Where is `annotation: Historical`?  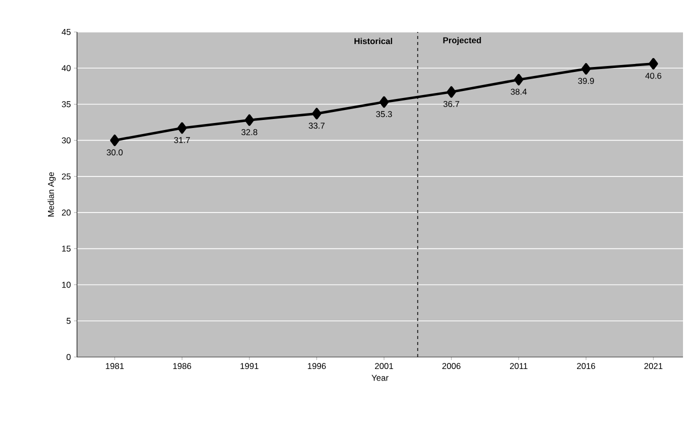 annotation: Historical is located at coordinates (373, 41).